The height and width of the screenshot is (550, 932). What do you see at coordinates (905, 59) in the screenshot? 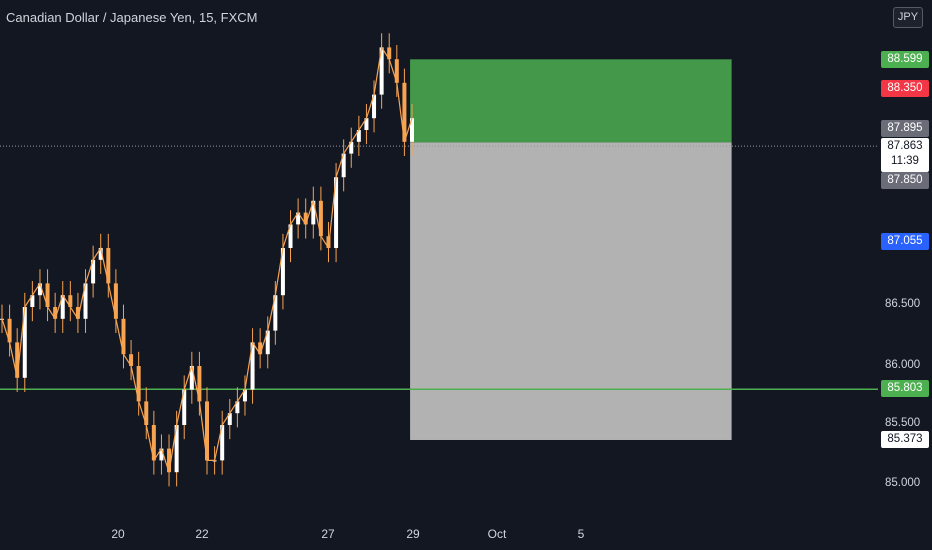
I see `target-price-label: 88.599` at bounding box center [905, 59].